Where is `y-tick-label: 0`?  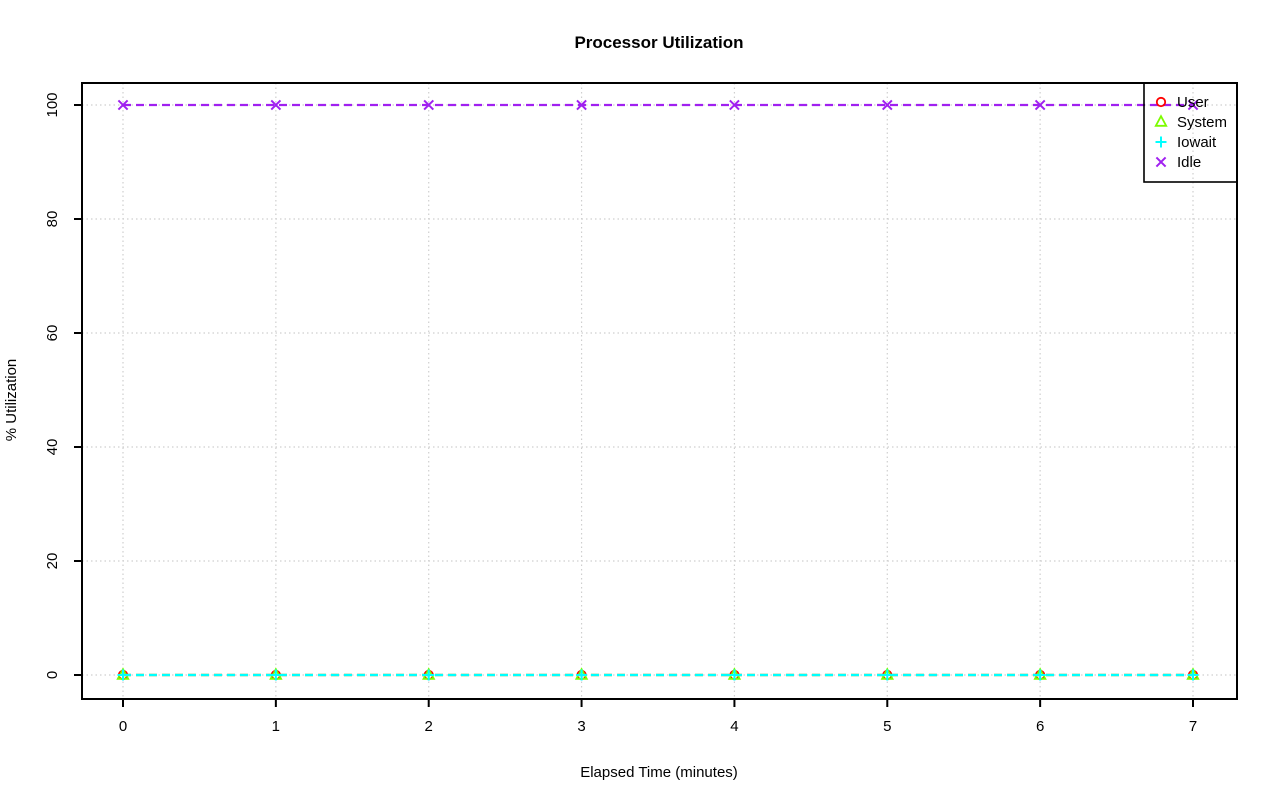
y-tick-label: 0 is located at coordinates (52, 675).